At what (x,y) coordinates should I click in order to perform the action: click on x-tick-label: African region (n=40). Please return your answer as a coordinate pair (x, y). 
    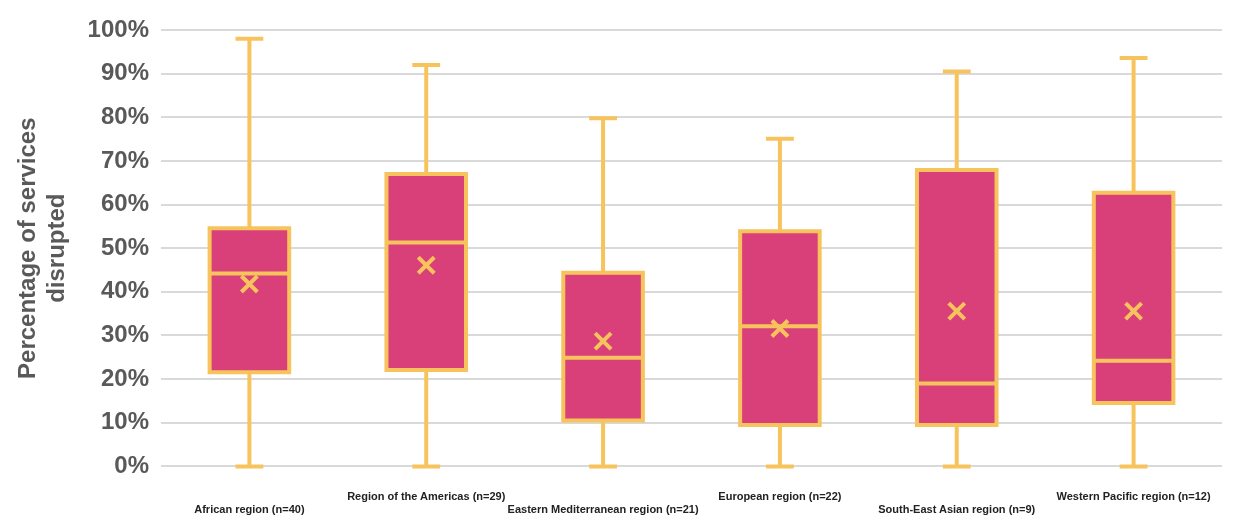
    Looking at the image, I should click on (249, 509).